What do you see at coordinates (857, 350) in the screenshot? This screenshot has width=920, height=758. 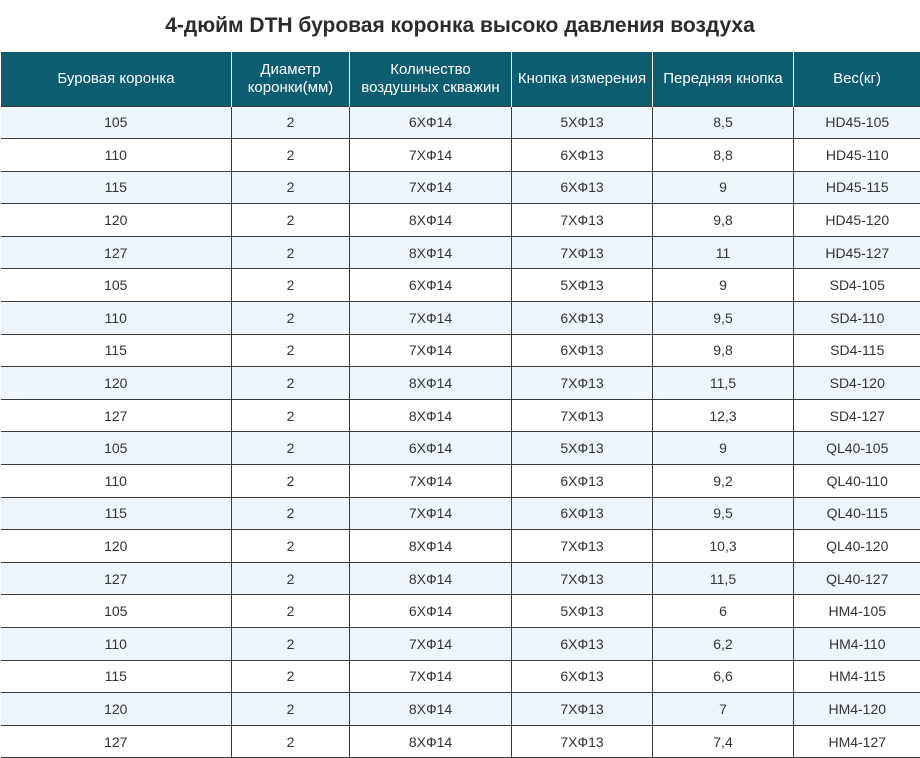 I see `table-cell: SD4-115` at bounding box center [857, 350].